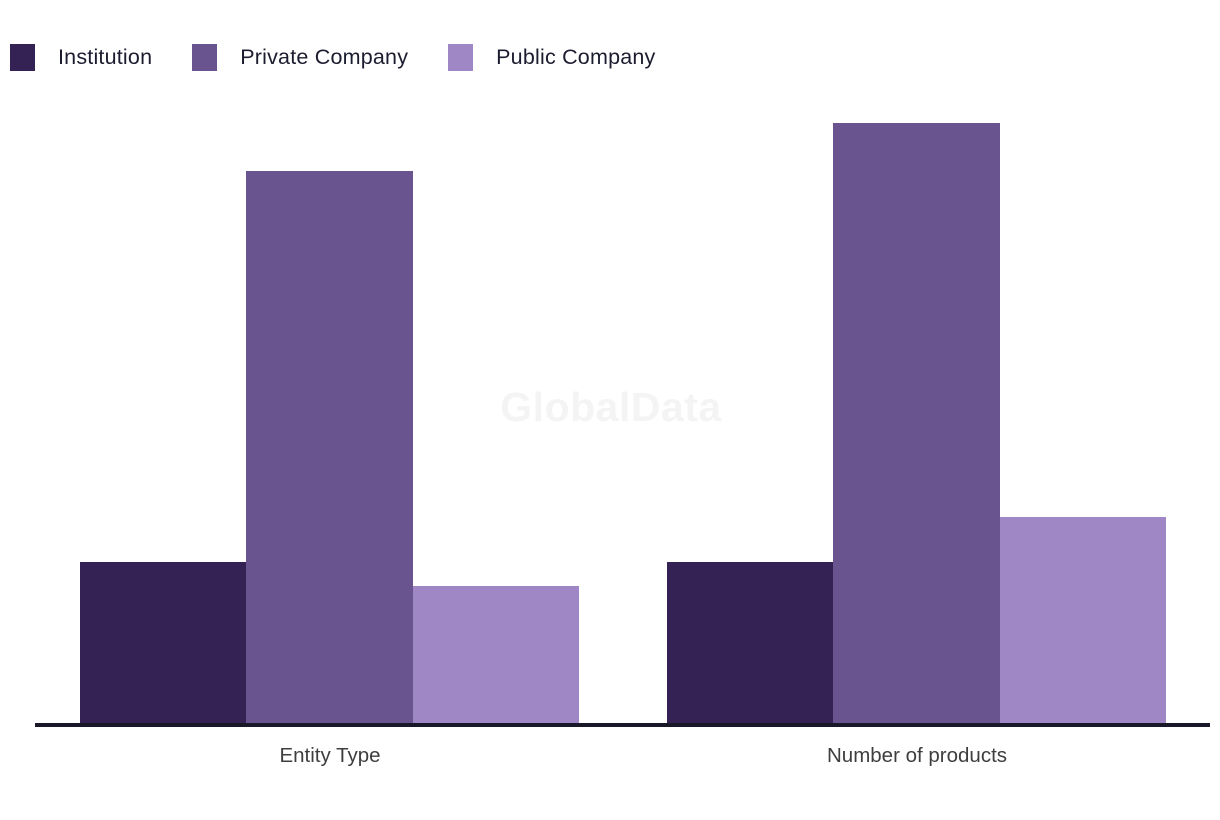 The image size is (1220, 820). Describe the element at coordinates (611, 407) in the screenshot. I see `globaldata-watermark: GlobalData` at that location.